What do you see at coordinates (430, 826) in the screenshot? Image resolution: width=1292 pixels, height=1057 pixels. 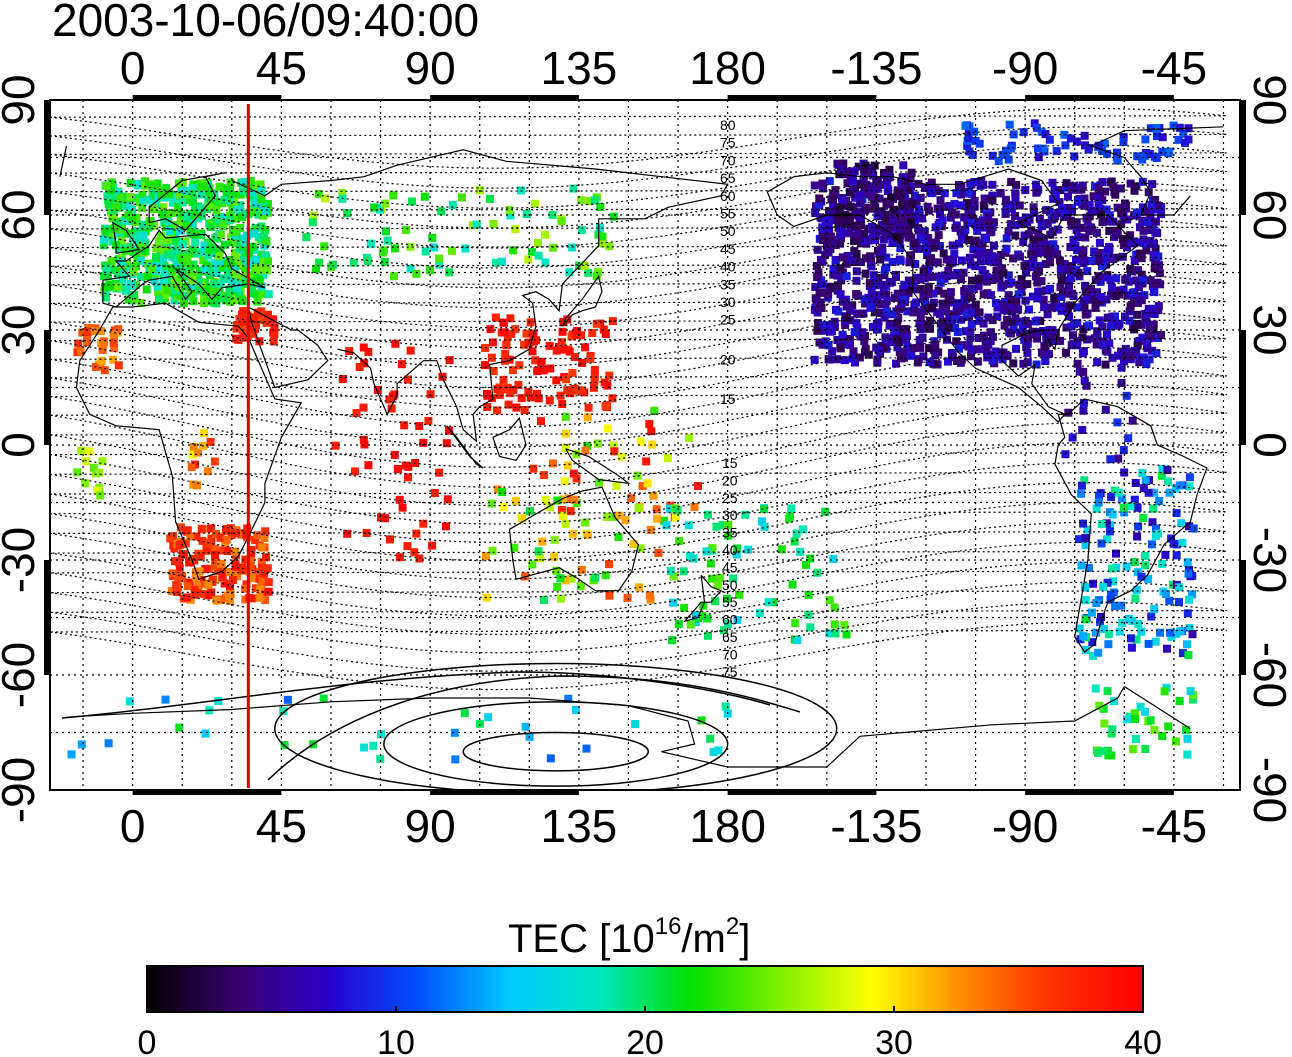 I see `bottom-tick-label: 90` at bounding box center [430, 826].